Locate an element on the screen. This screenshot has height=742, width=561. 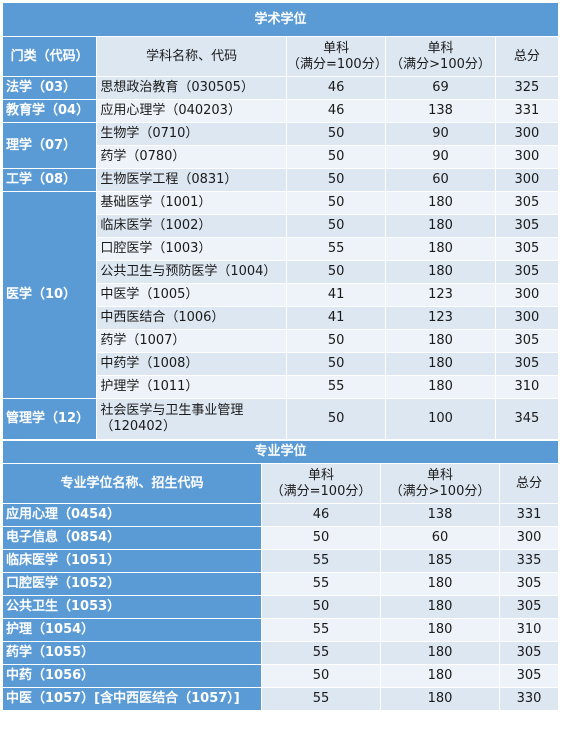
header-single-100: 单科 （满分=100分） is located at coordinates (337, 56).